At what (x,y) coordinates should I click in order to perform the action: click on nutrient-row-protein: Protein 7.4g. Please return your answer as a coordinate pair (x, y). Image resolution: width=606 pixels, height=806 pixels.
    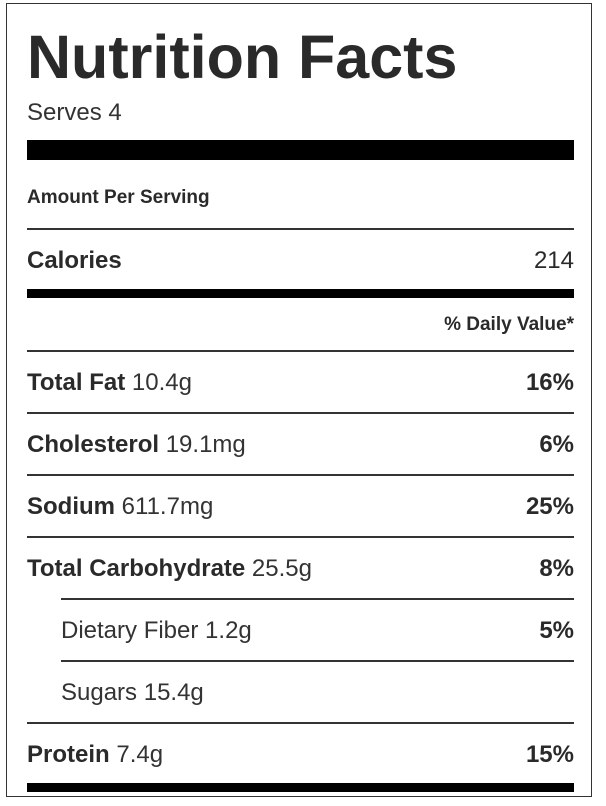
    Looking at the image, I should click on (95, 755).